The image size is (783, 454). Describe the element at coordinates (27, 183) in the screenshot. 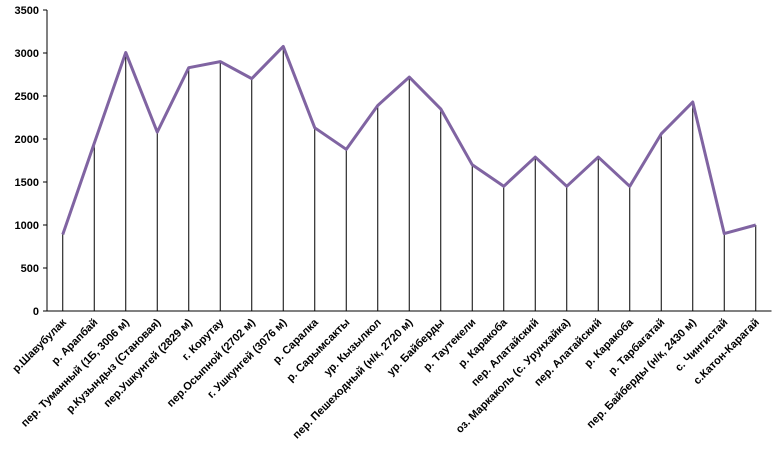

I see `y-tick-label: 1500` at that location.